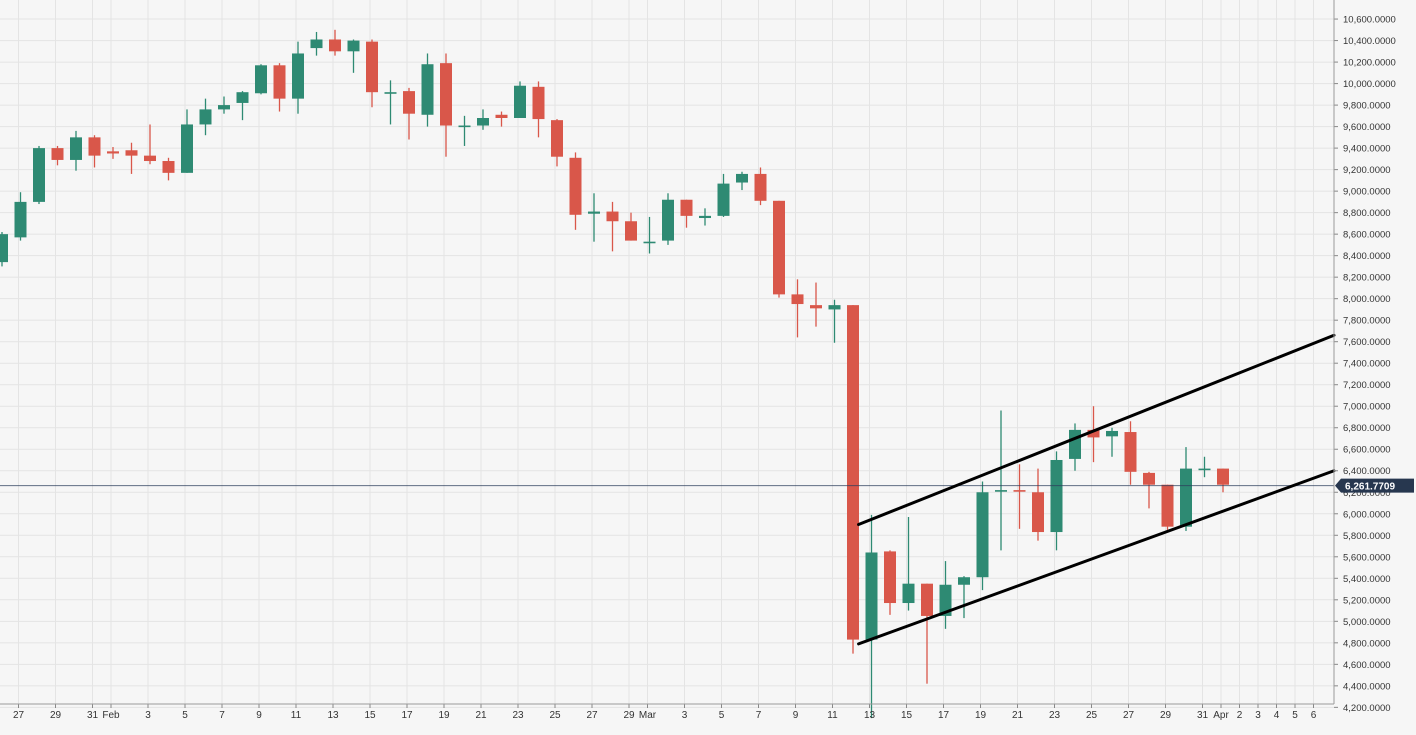  Describe the element at coordinates (1092, 715) in the screenshot. I see `x-tick-label: 25` at that location.